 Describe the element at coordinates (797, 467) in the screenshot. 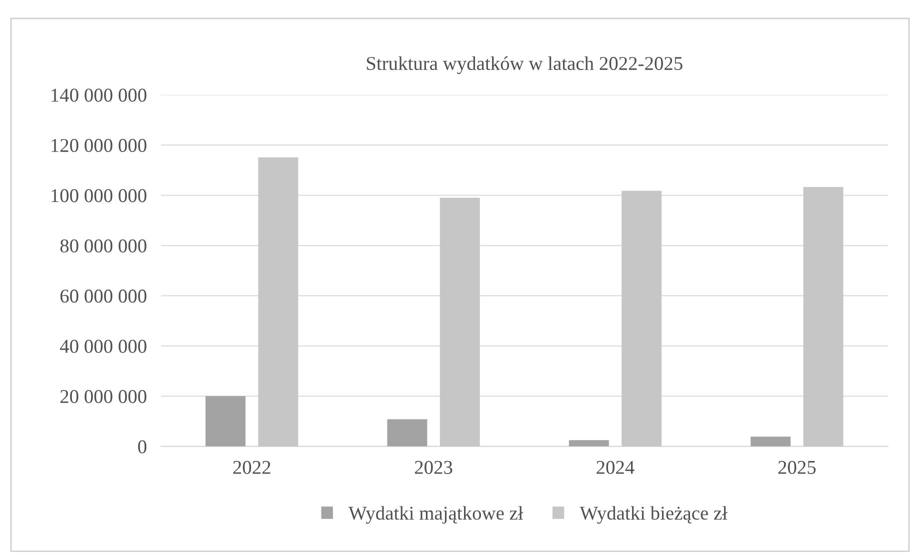

I see `x-tick-label: 2025` at that location.